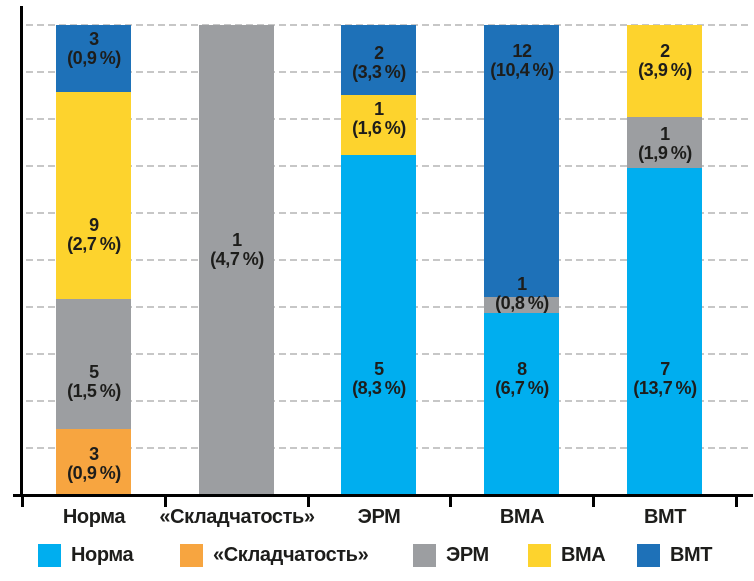 This screenshot has height=581, width=754. Describe the element at coordinates (21, 251) in the screenshot. I see `y-axis` at that location.